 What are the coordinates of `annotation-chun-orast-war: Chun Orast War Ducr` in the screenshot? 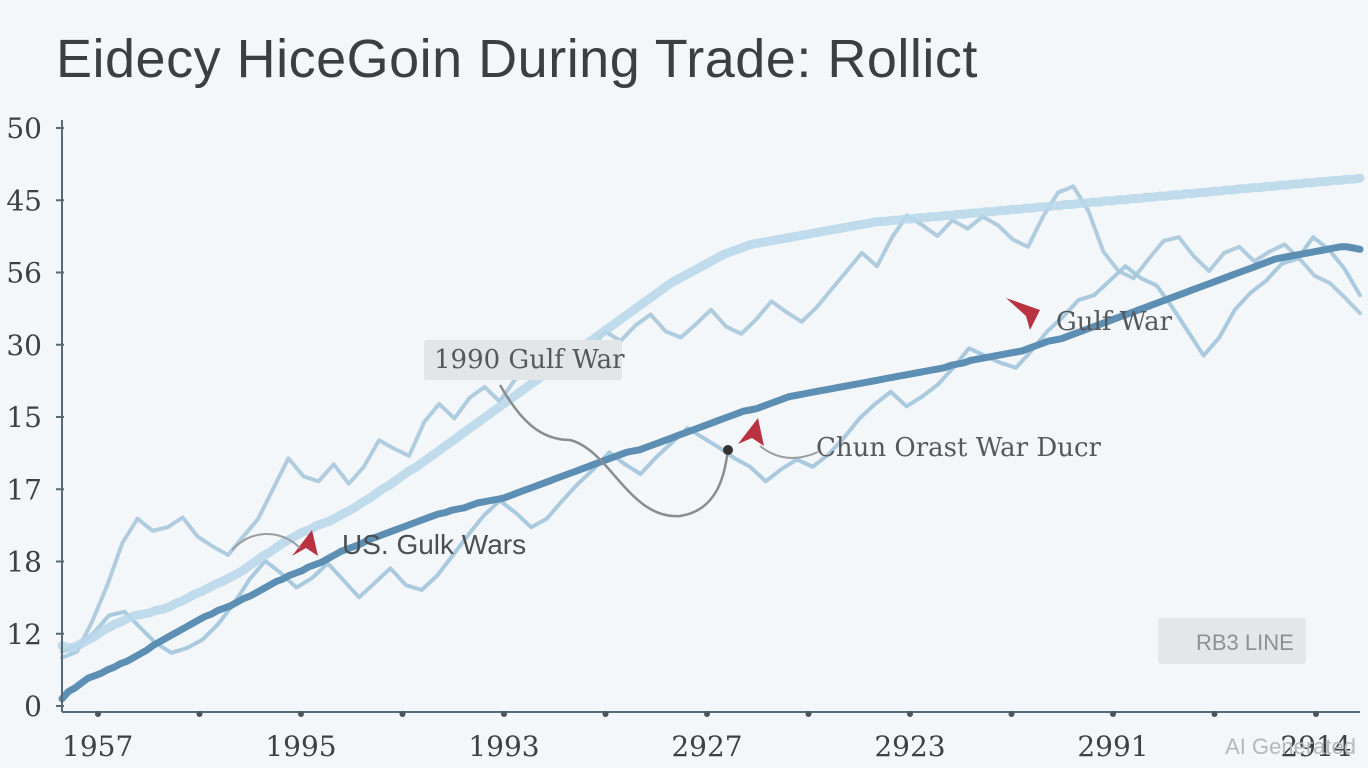 It's located at (920, 440).